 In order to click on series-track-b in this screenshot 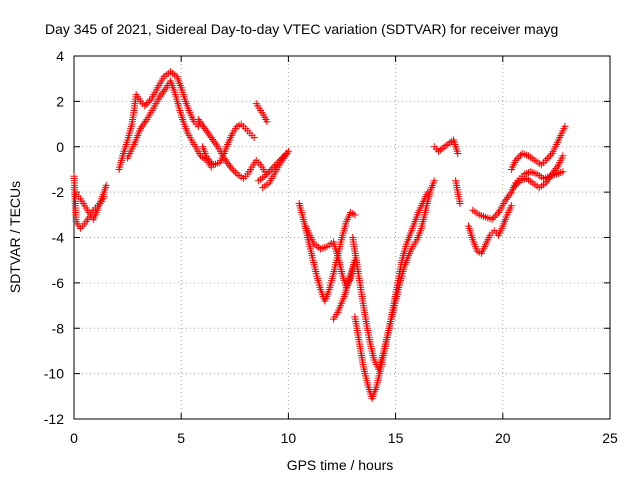, I will do `click(91, 202)`.